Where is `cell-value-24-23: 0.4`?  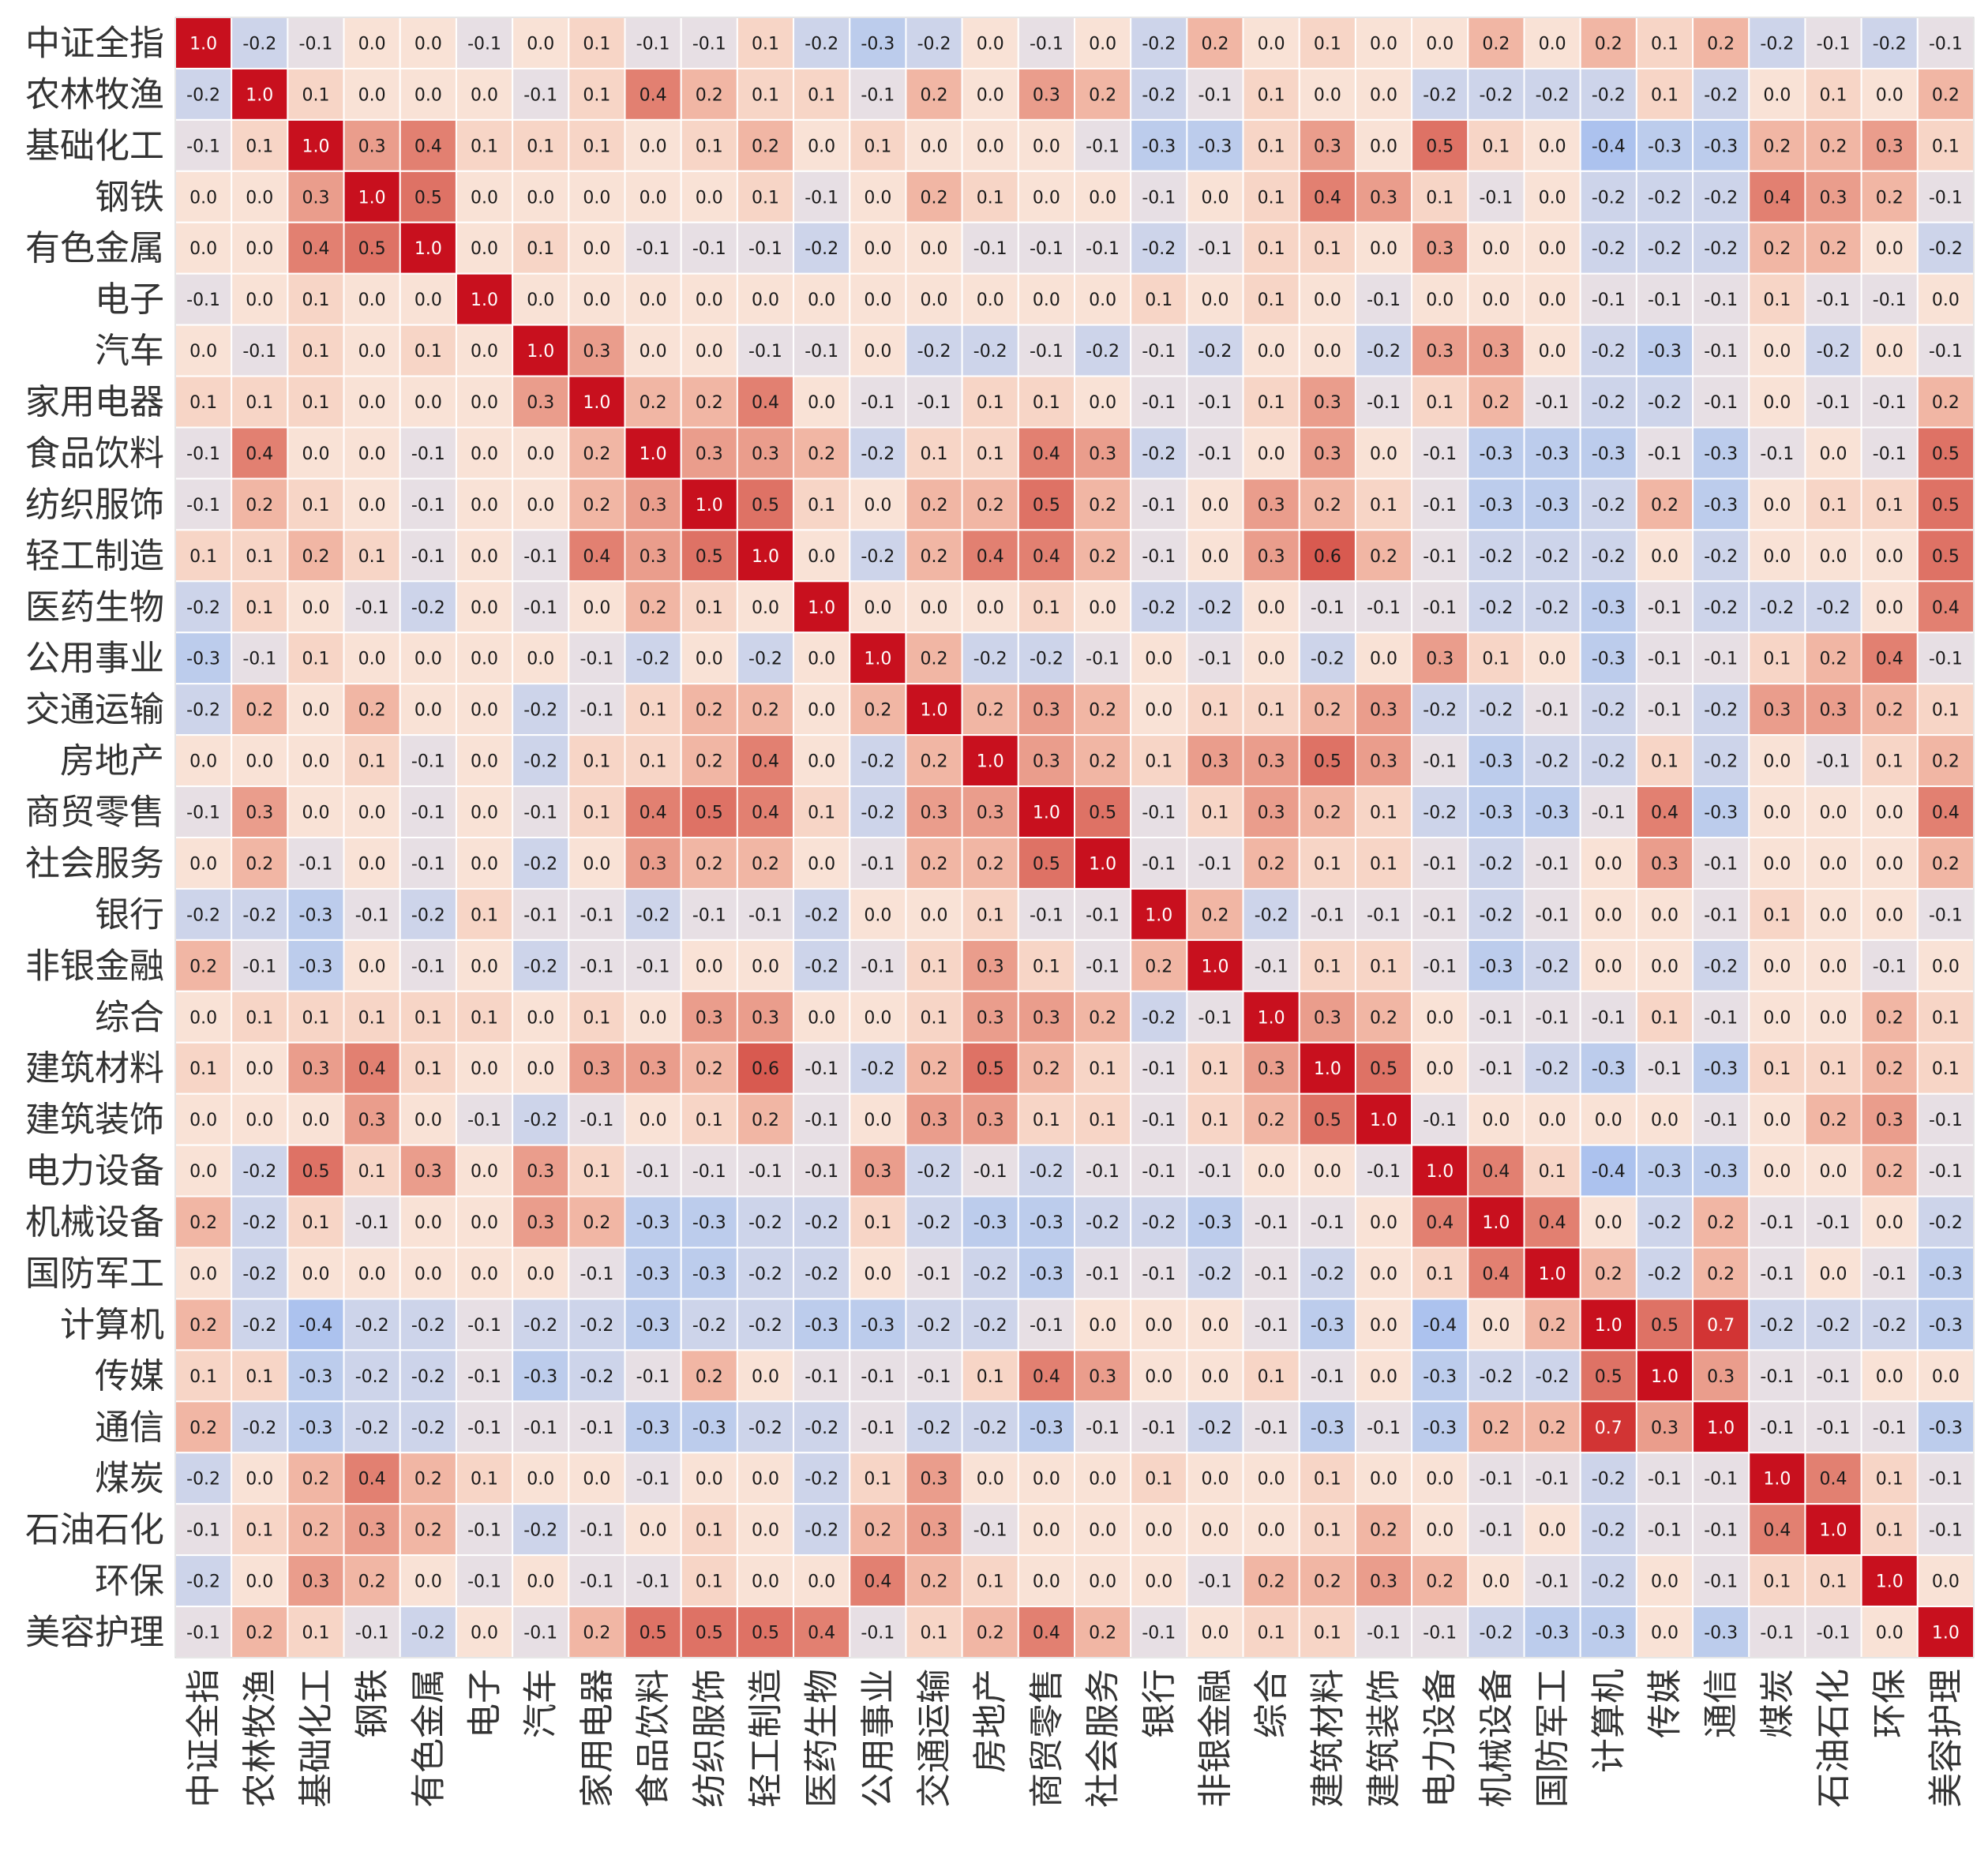
cell-value-24-23: 0.4 is located at coordinates (1496, 1274).